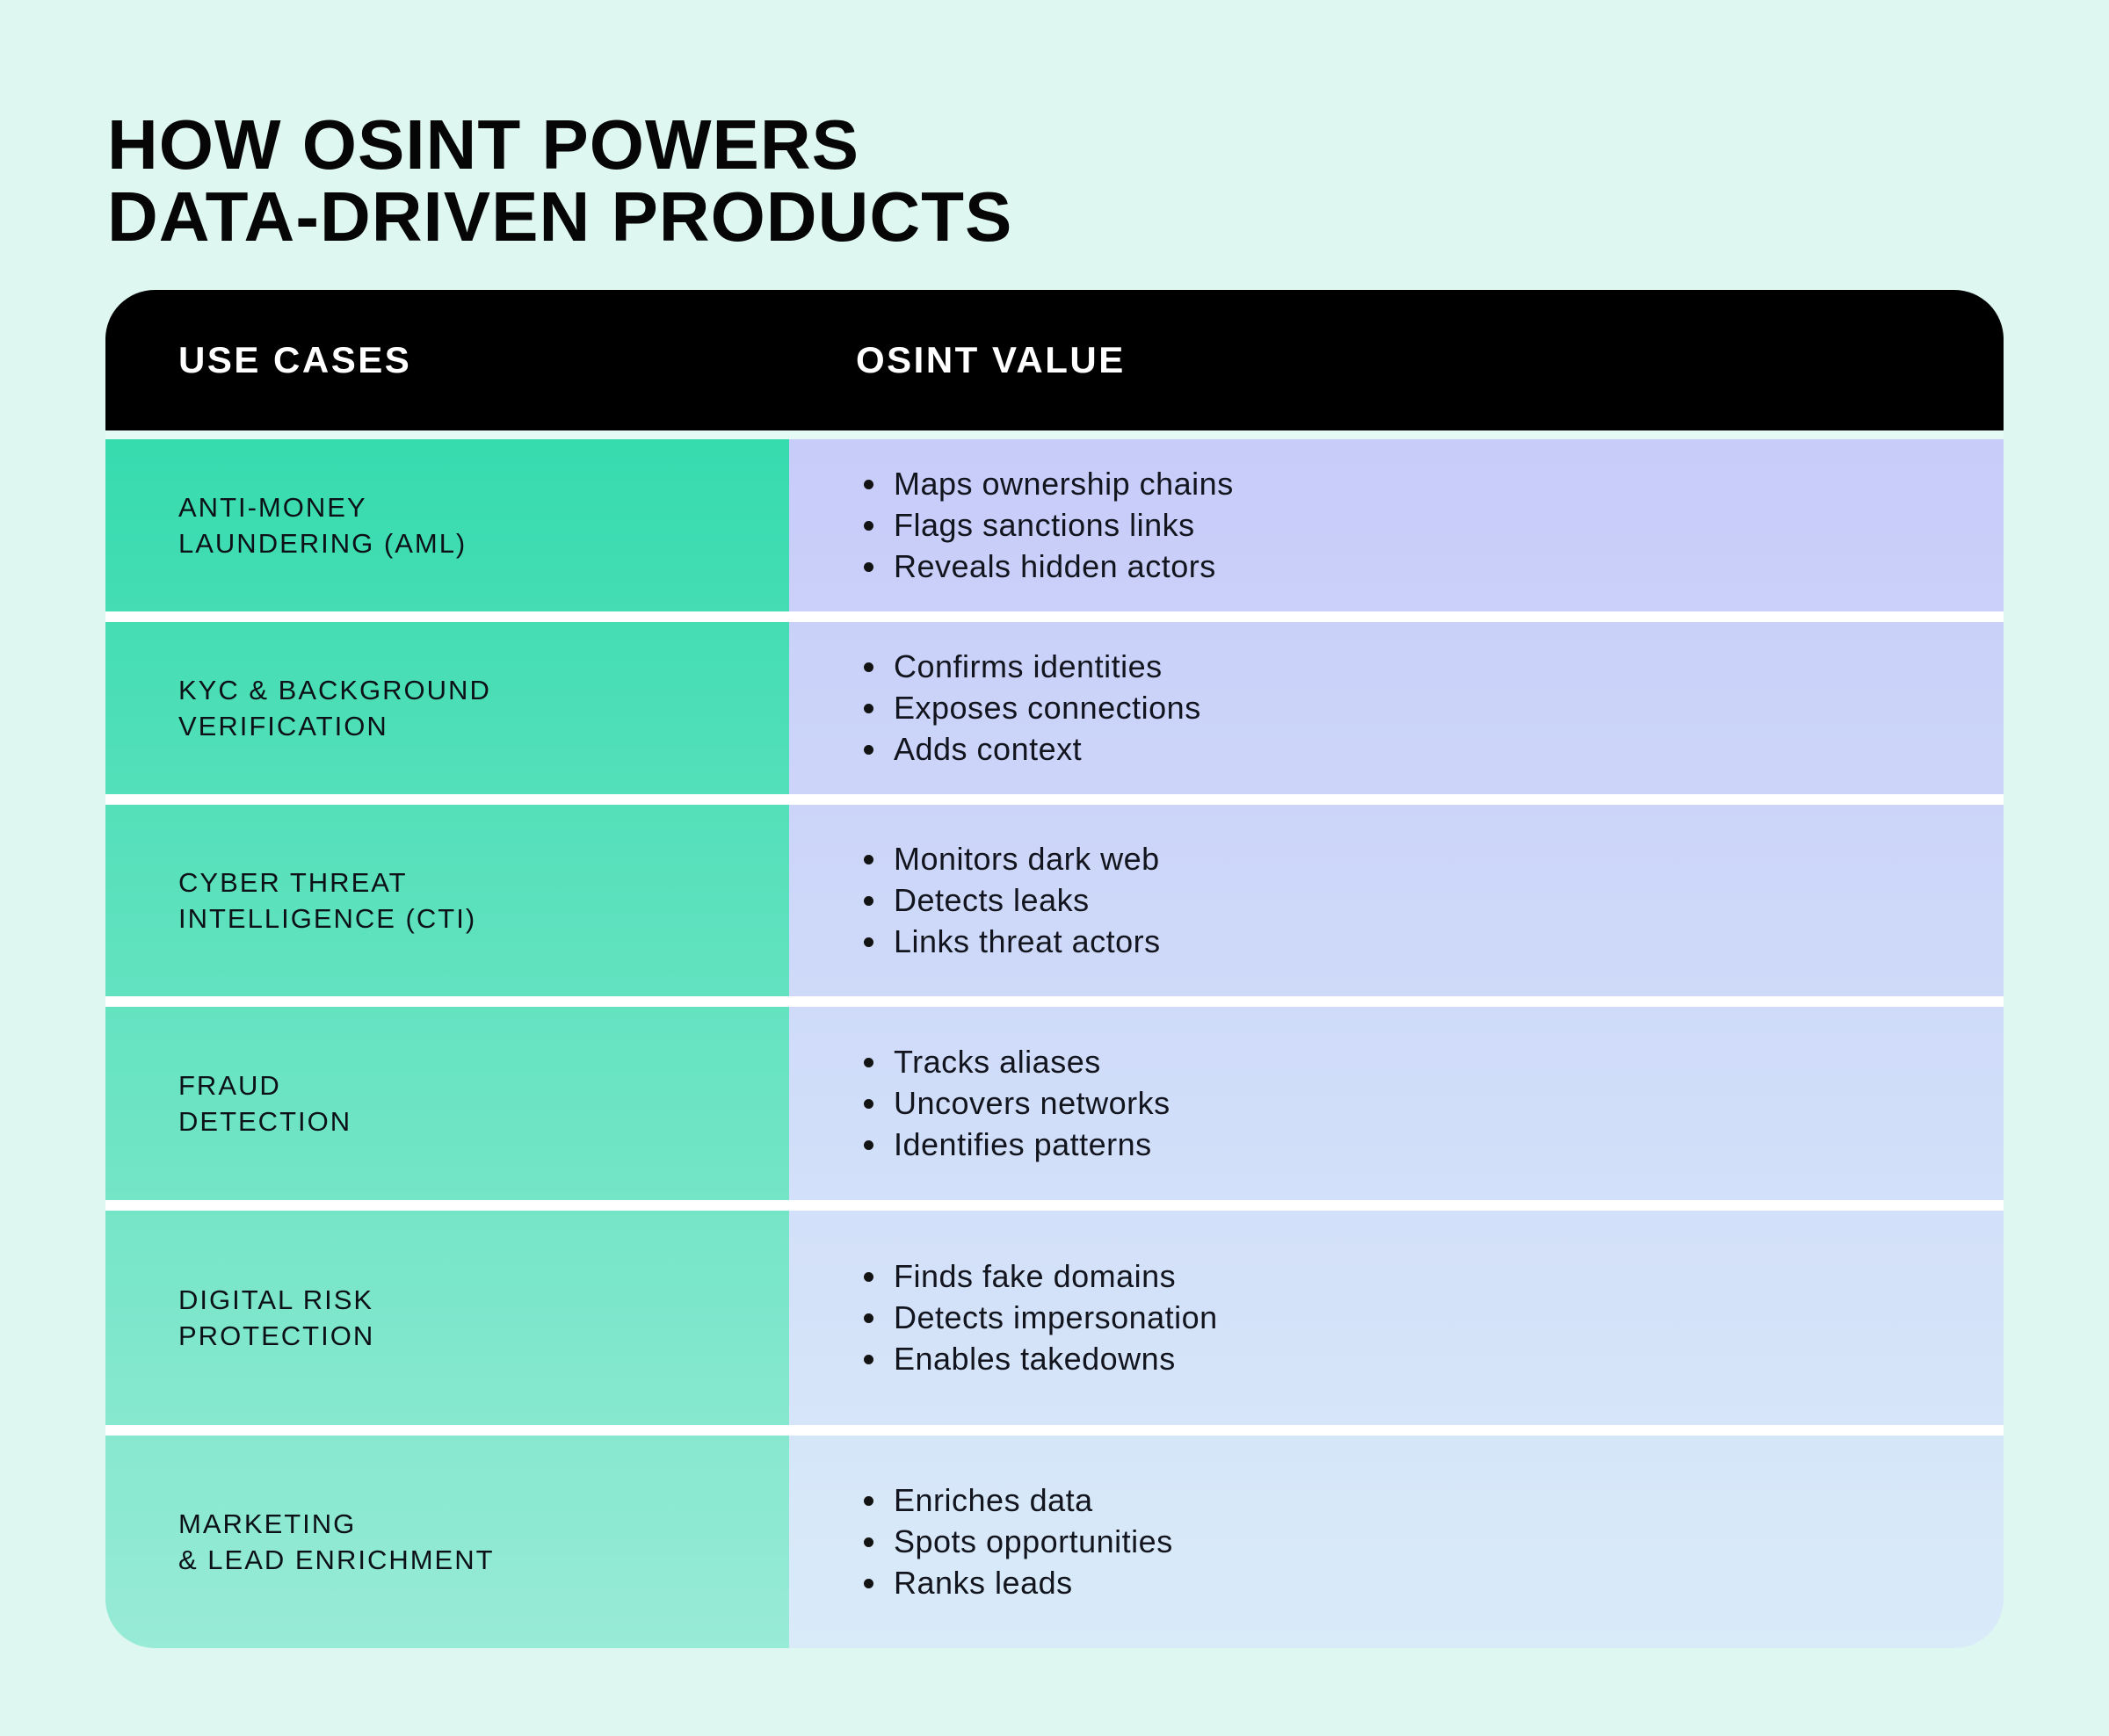 The width and height of the screenshot is (2109, 1736). I want to click on bullet-text: Finds fake domains, so click(1036, 1276).